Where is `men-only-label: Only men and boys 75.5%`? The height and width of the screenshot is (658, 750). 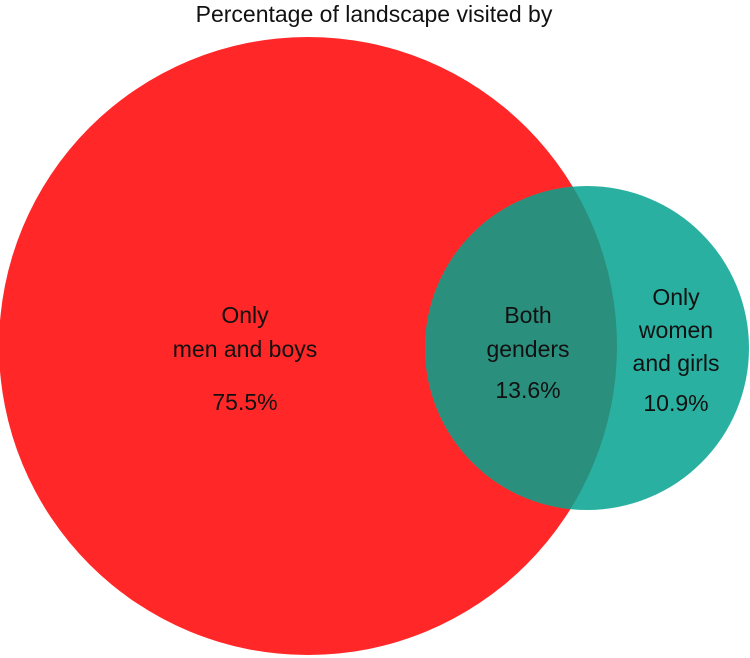
men-only-label: Only men and boys 75.5% is located at coordinates (245, 358).